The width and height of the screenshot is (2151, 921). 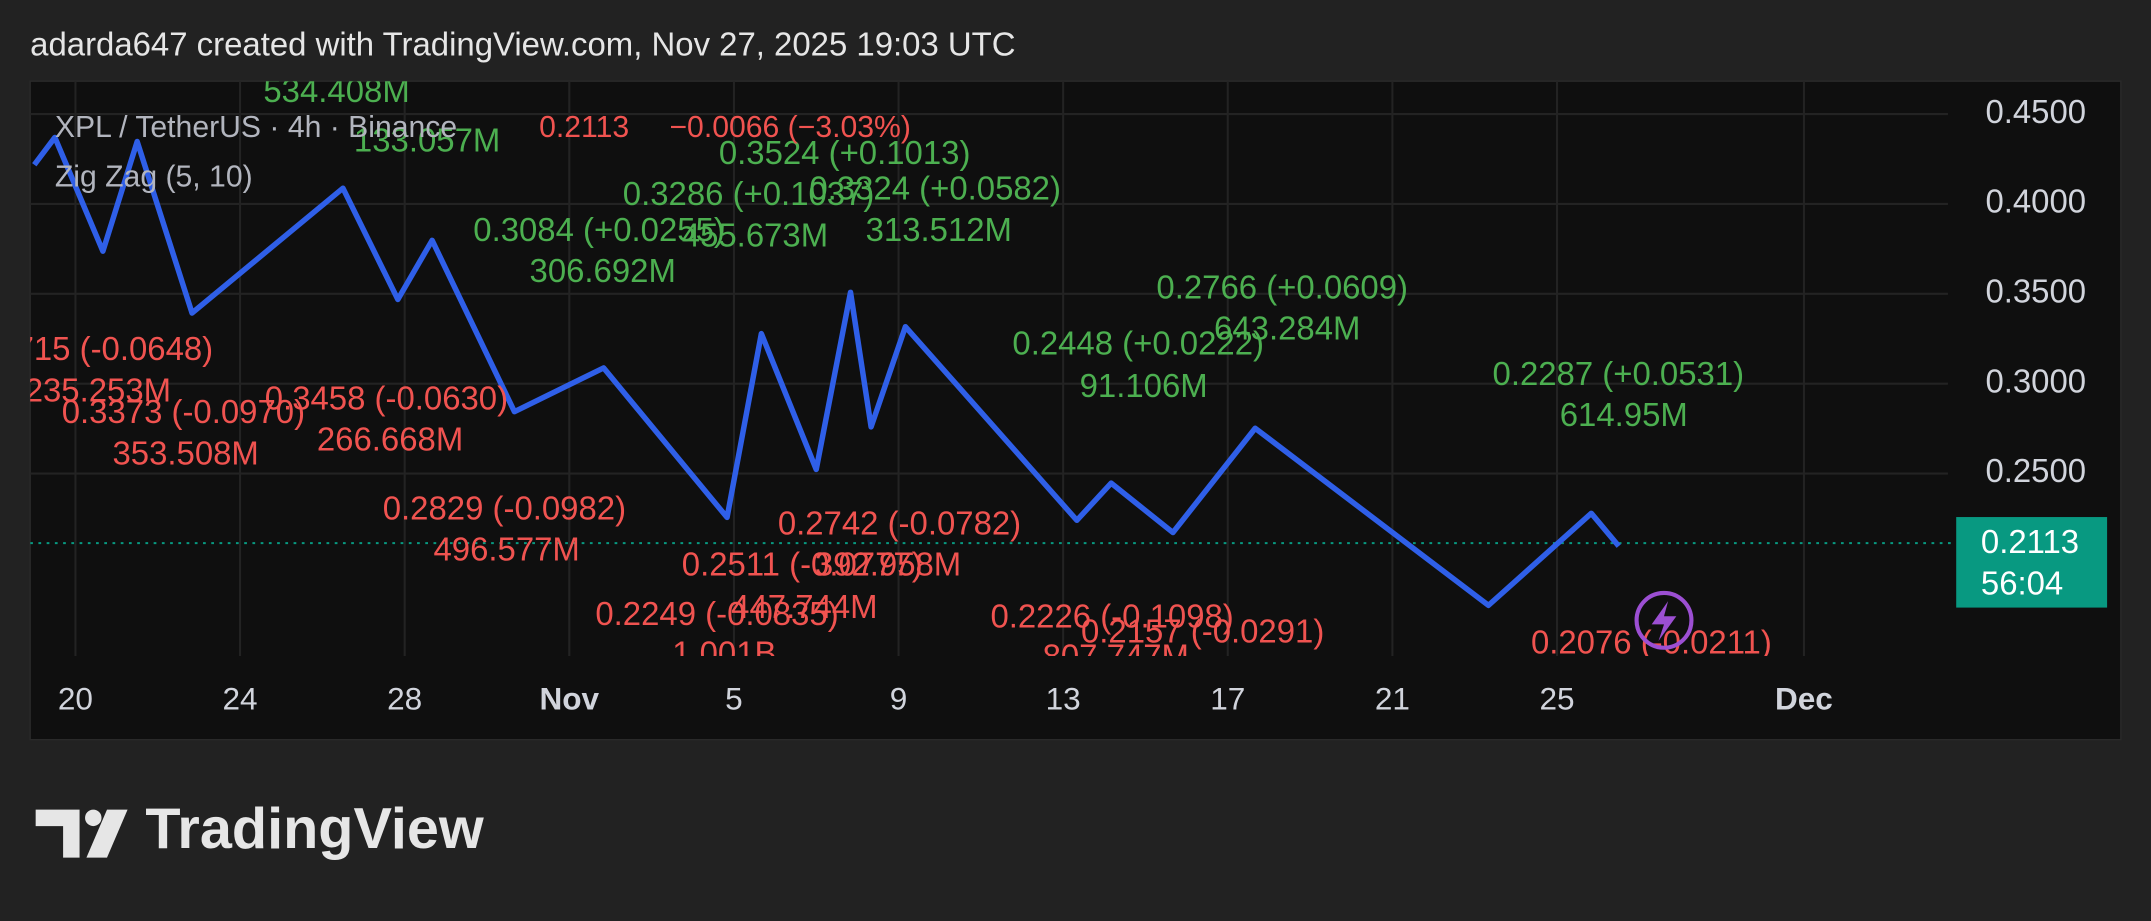 I want to click on x-tick-label: Nov, so click(x=569, y=699).